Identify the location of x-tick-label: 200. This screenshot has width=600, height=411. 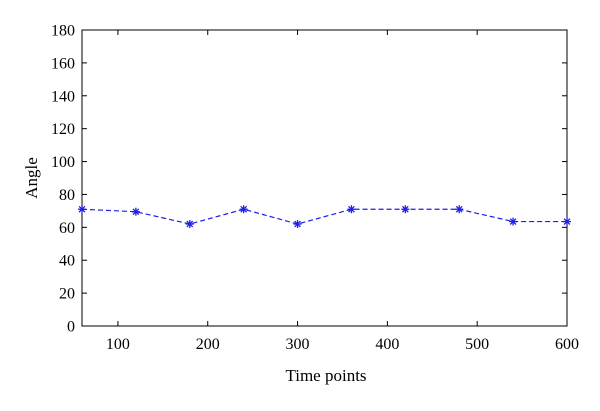
(208, 344).